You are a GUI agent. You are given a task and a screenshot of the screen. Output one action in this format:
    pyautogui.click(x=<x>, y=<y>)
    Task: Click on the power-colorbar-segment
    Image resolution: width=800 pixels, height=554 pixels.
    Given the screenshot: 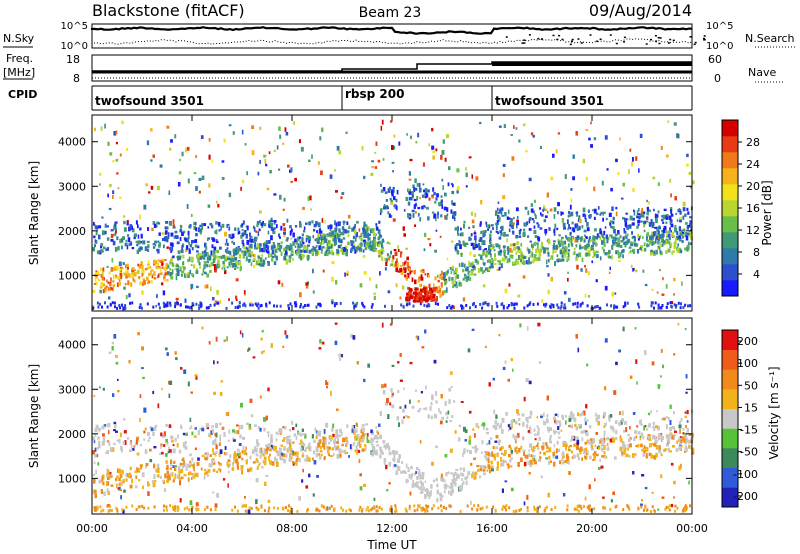 What is the action you would take?
    pyautogui.click(x=730, y=192)
    